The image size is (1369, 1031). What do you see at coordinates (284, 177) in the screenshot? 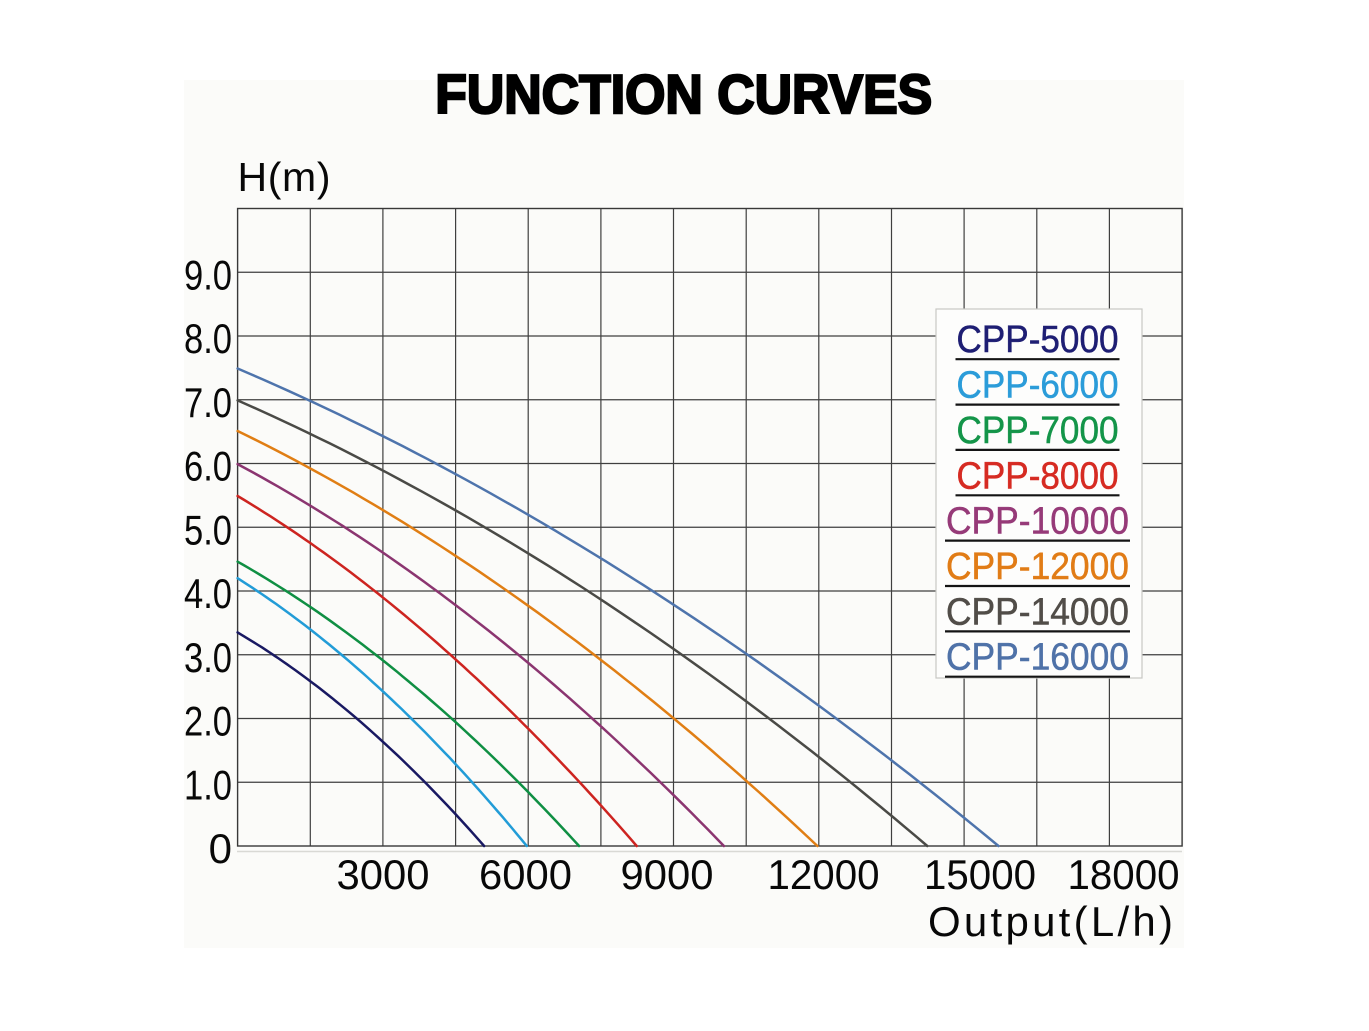
I see `svg-text: H(m)` at bounding box center [284, 177].